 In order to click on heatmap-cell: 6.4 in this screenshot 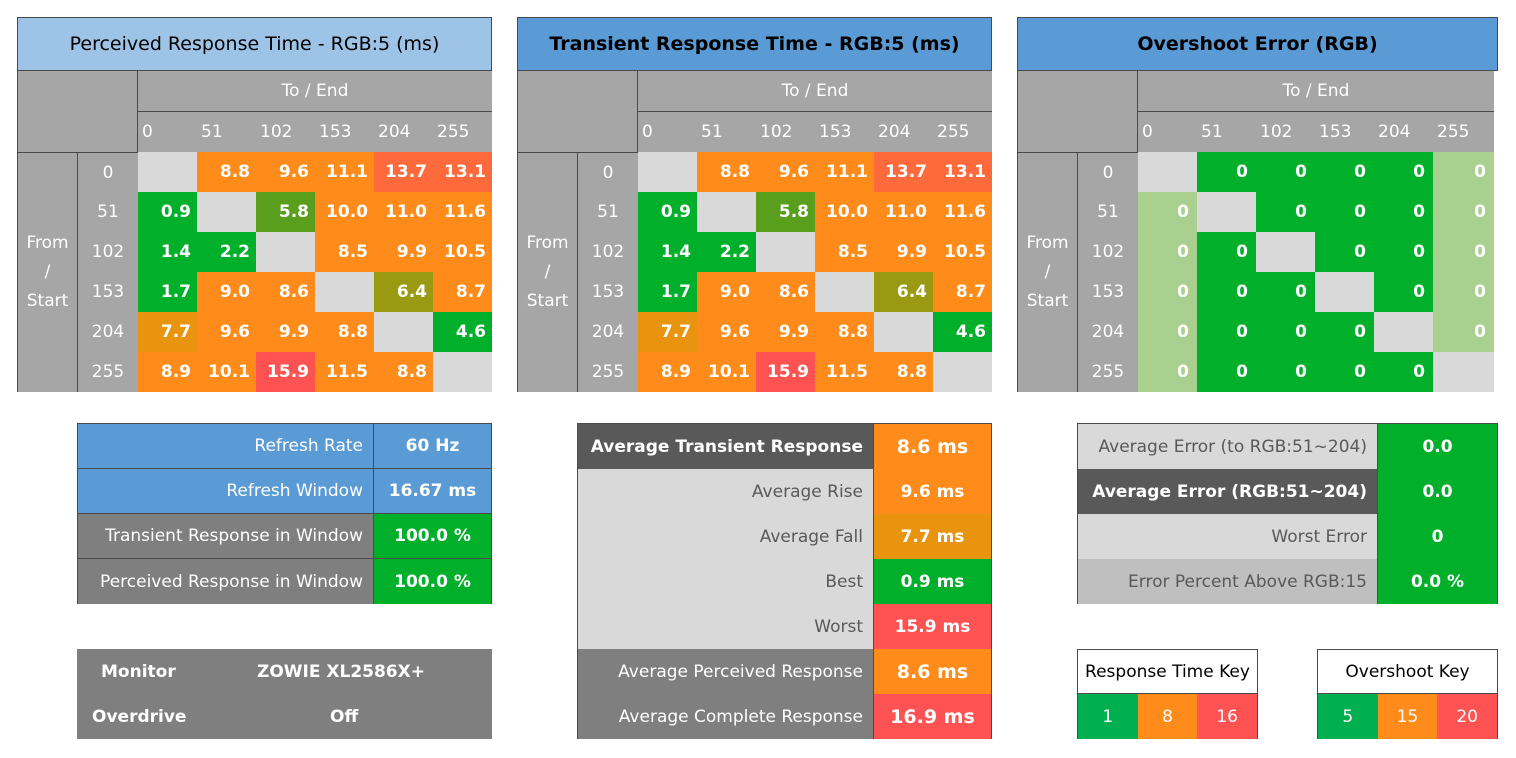, I will do `click(903, 292)`.